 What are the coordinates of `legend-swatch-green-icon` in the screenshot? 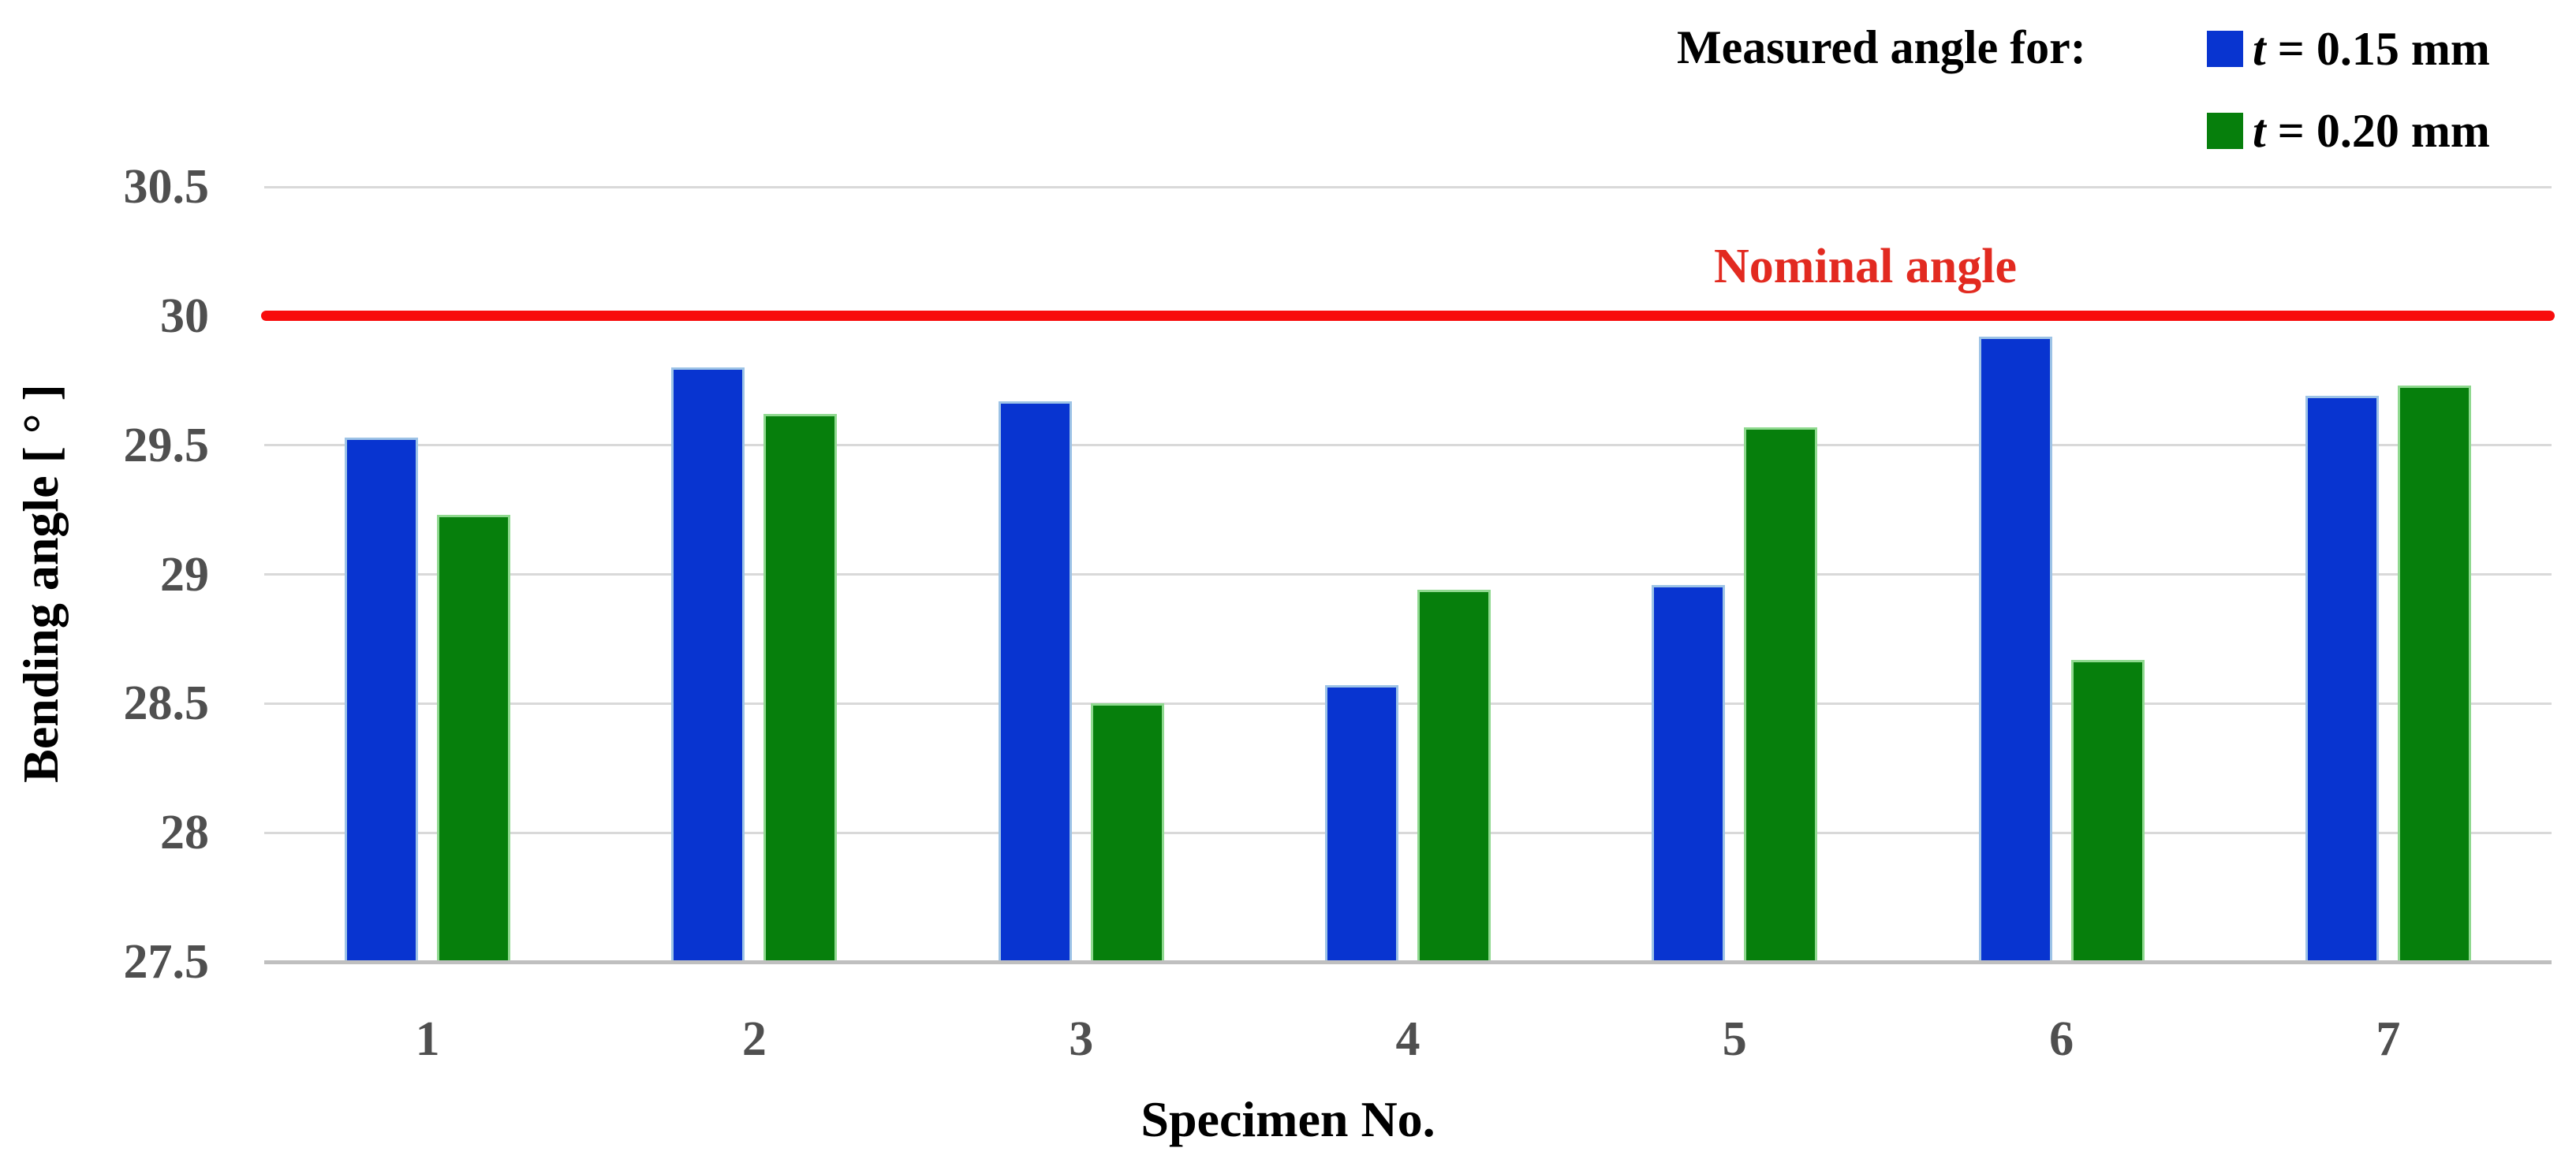 It's located at (2225, 131).